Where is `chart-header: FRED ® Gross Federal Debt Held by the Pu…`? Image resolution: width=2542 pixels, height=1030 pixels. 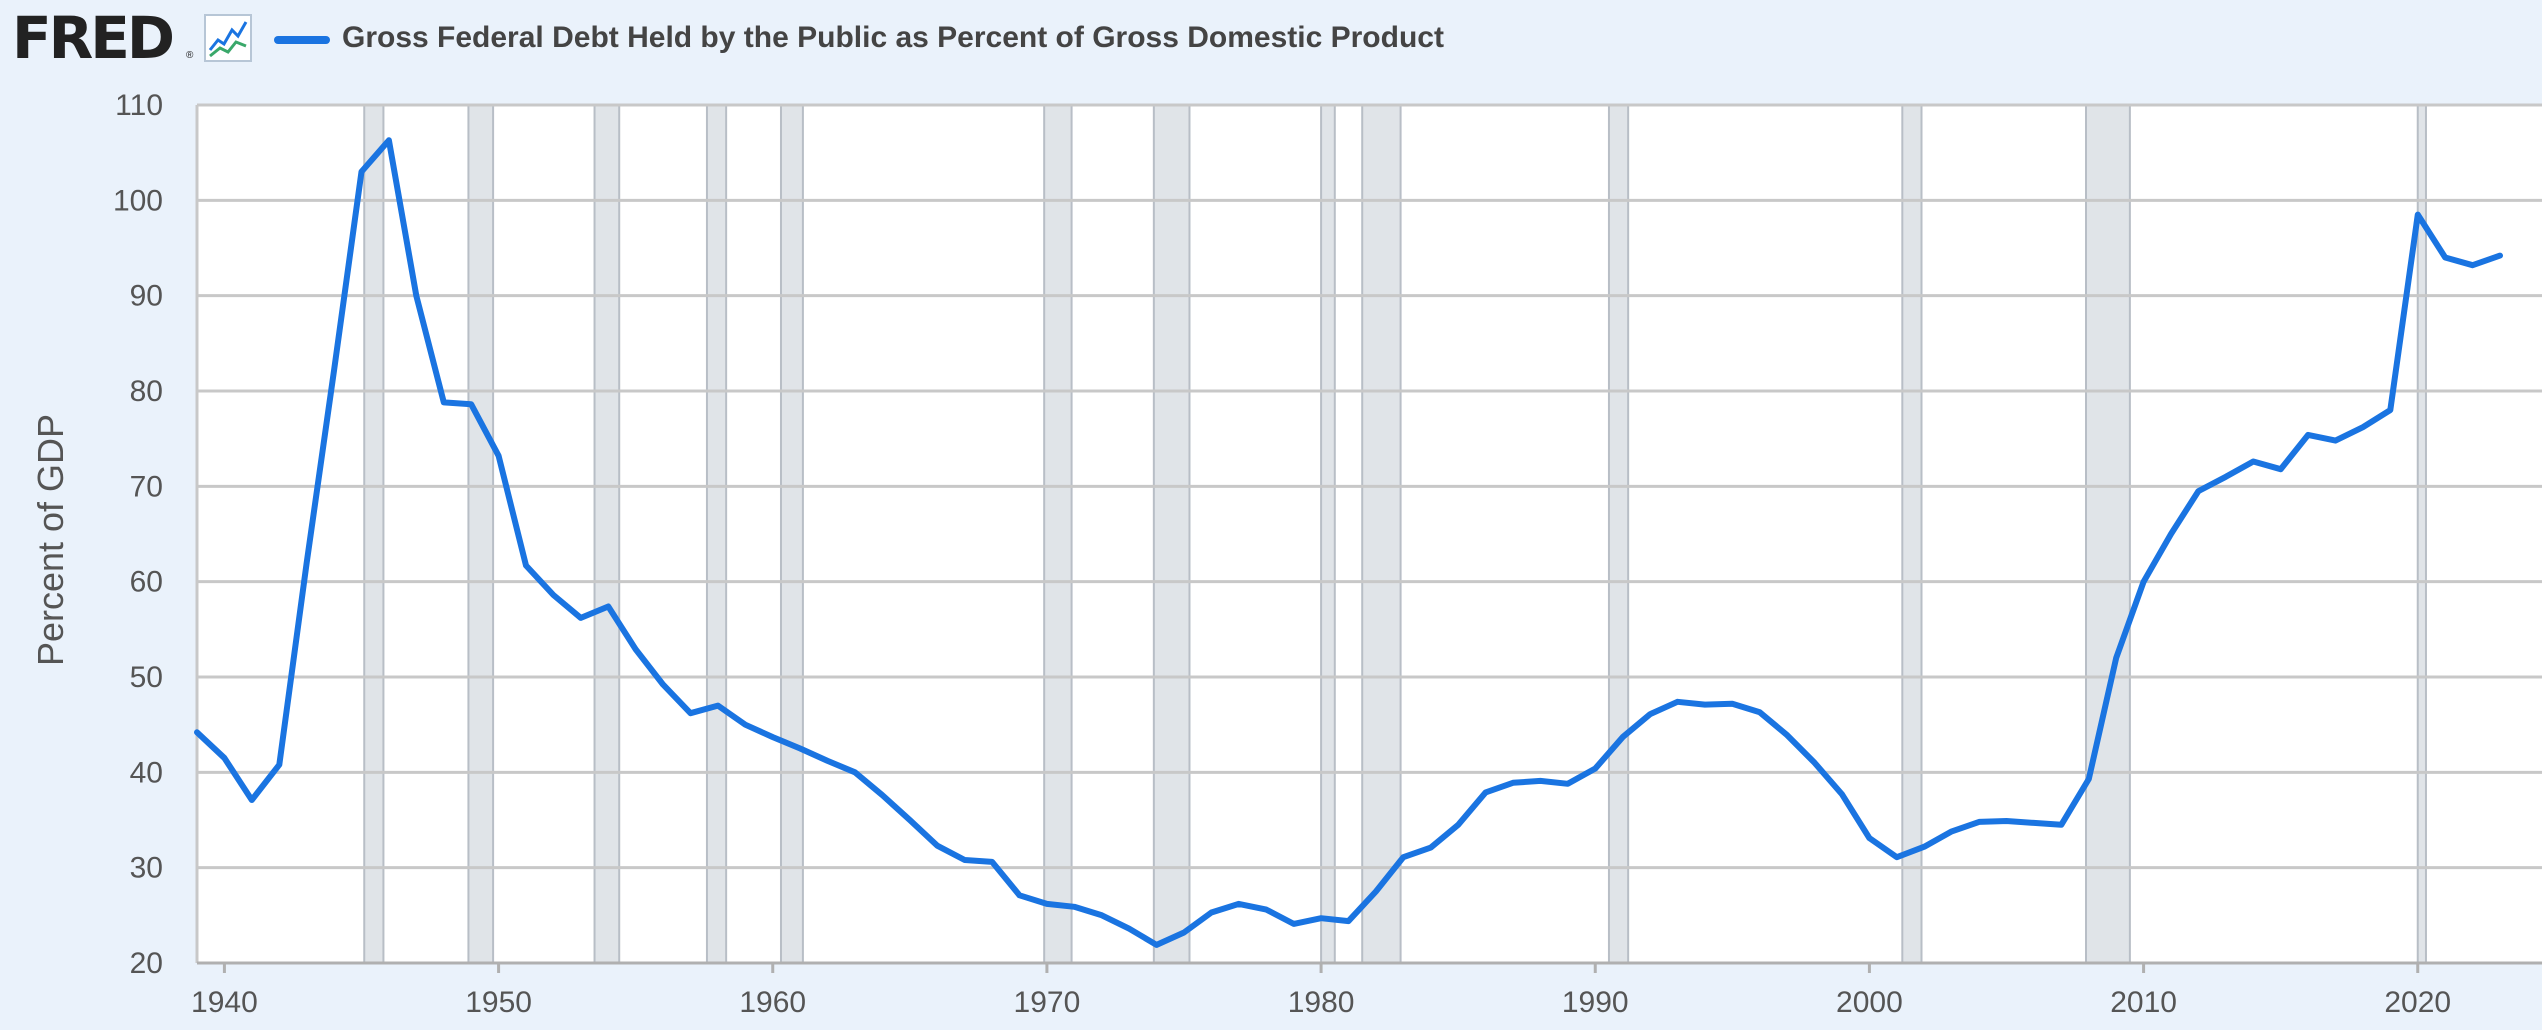
chart-header: FRED ® Gross Federal Debt Held by the Pu… is located at coordinates (1271, 40).